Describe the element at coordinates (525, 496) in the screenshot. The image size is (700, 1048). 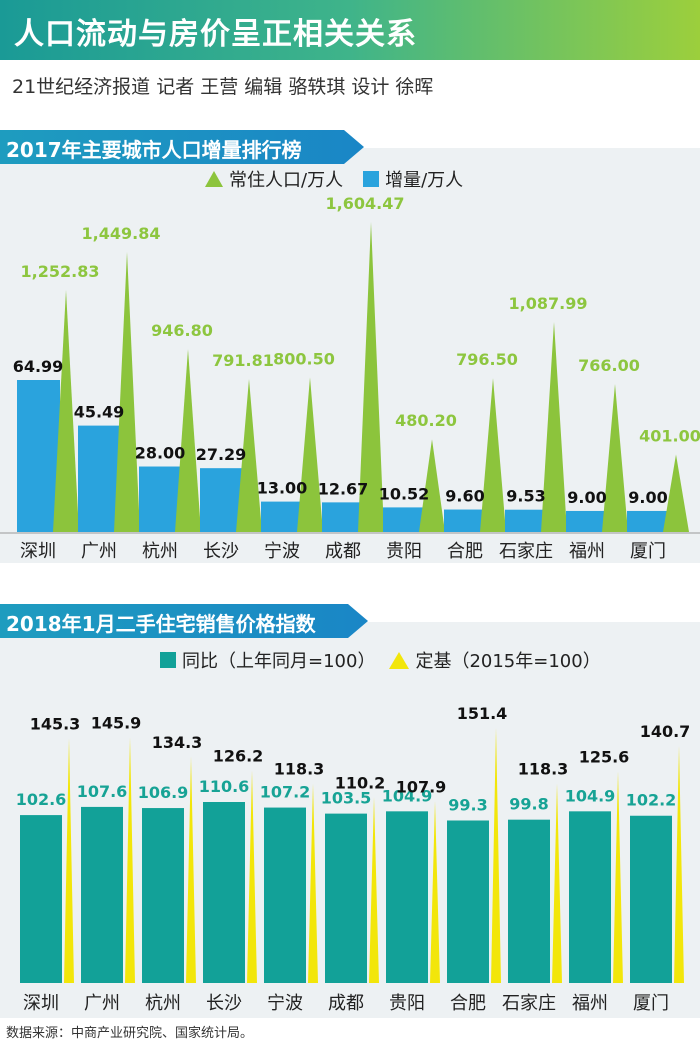
I see `increase-value-label: 9.53` at that location.